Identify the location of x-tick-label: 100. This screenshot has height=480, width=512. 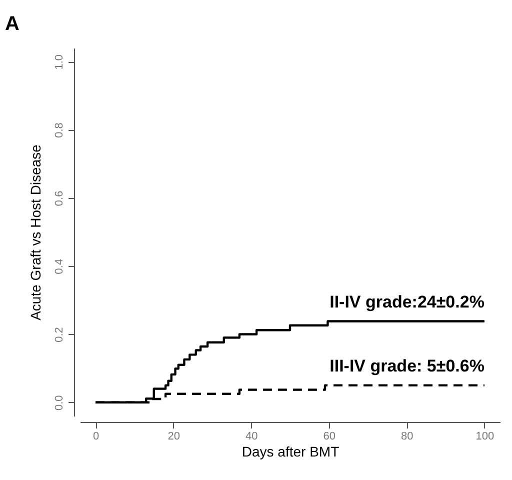
(485, 436).